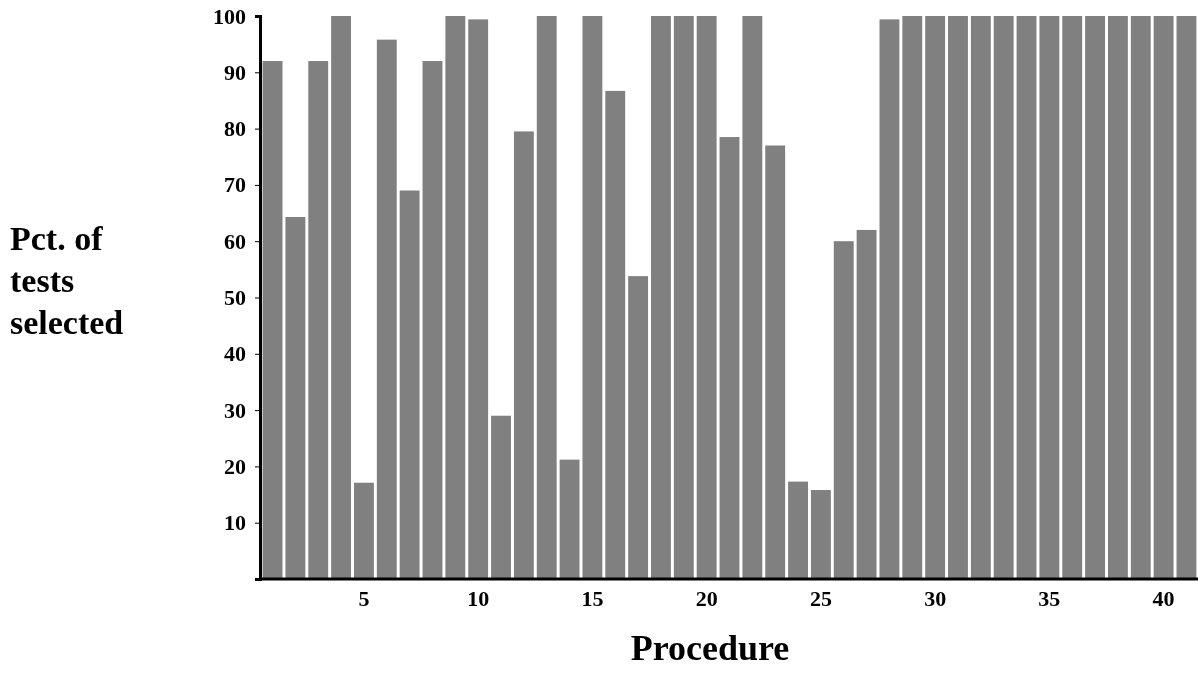  What do you see at coordinates (235, 185) in the screenshot?
I see `y-tick-label: 70` at bounding box center [235, 185].